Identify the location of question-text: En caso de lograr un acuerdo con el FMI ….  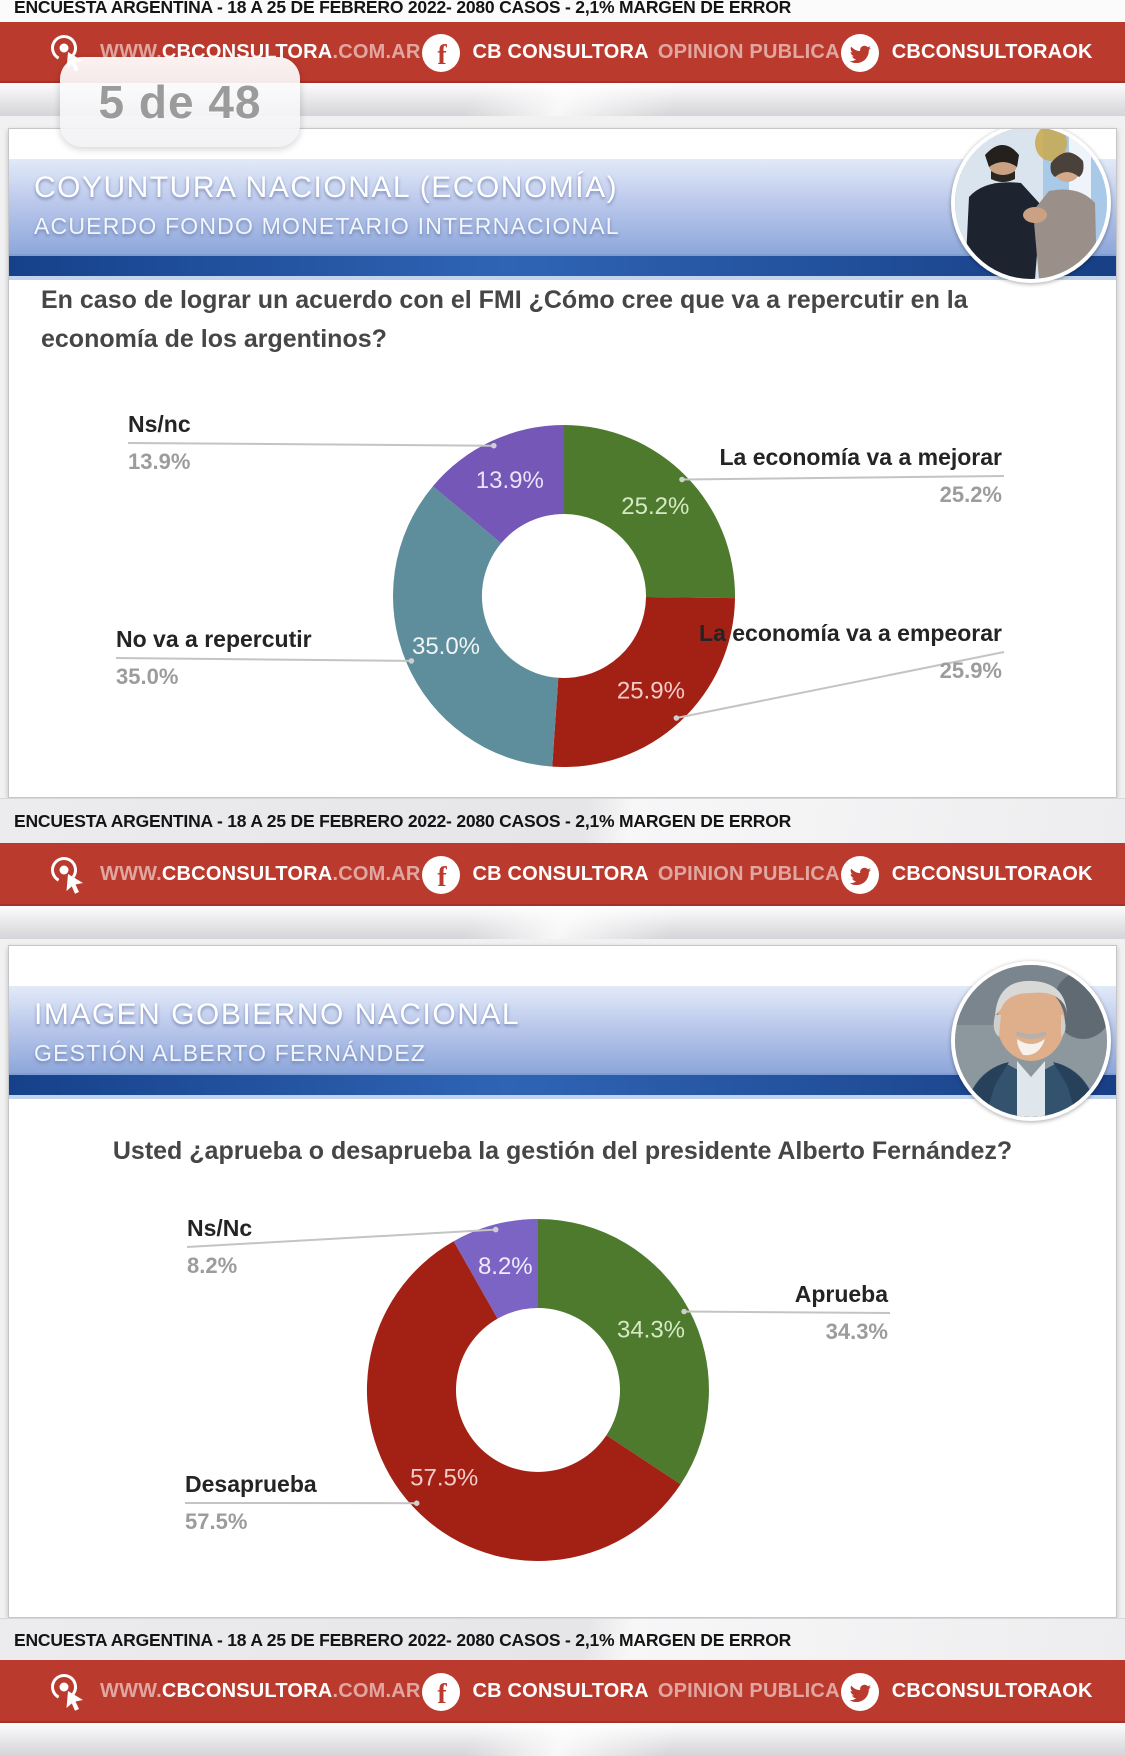
(546, 320).